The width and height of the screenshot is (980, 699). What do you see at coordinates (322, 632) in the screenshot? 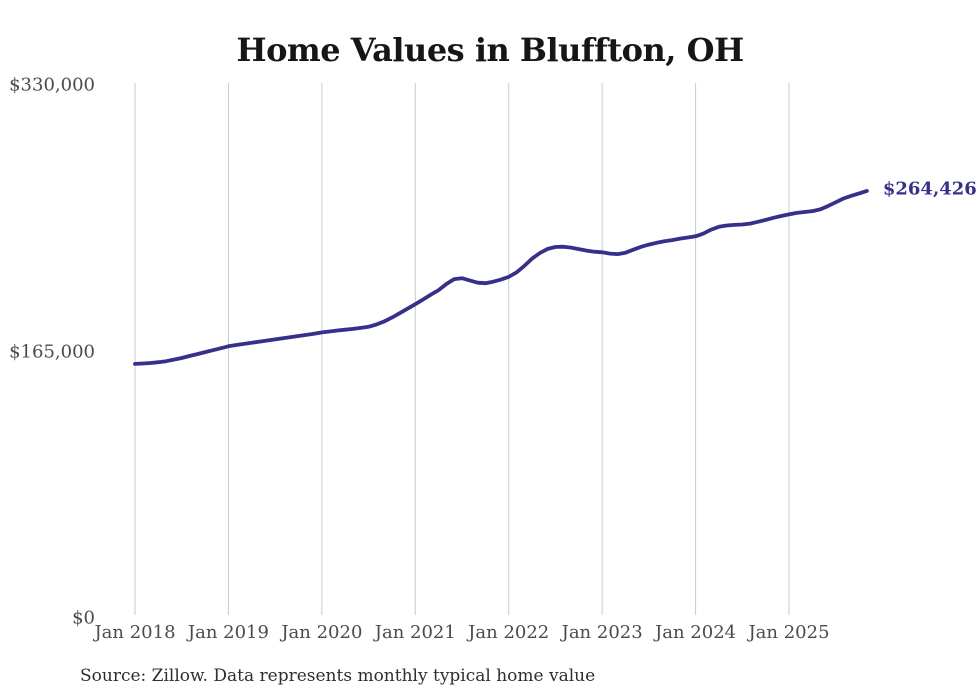
I see `x-axis-tick-label: Jan 2020` at bounding box center [322, 632].